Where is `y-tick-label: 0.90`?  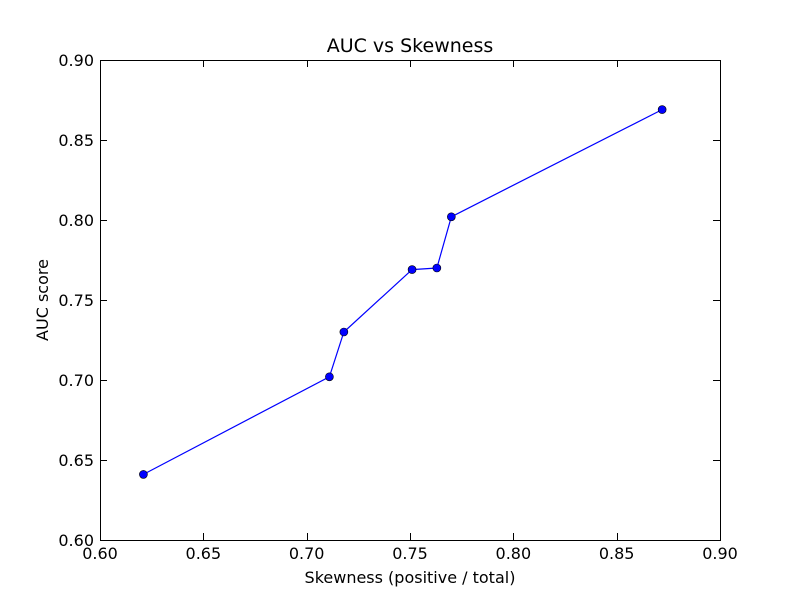 y-tick-label: 0.90 is located at coordinates (76, 60).